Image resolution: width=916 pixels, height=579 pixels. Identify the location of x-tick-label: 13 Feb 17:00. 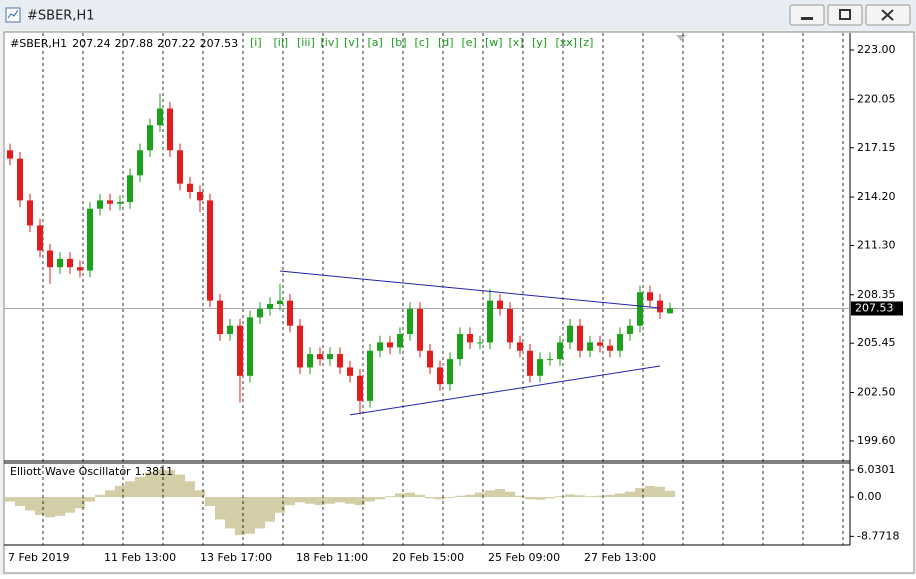
(236, 557).